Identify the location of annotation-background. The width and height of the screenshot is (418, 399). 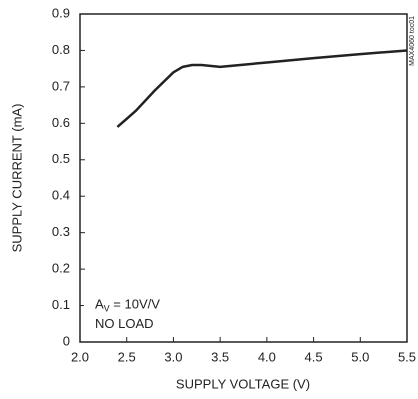
(128, 315).